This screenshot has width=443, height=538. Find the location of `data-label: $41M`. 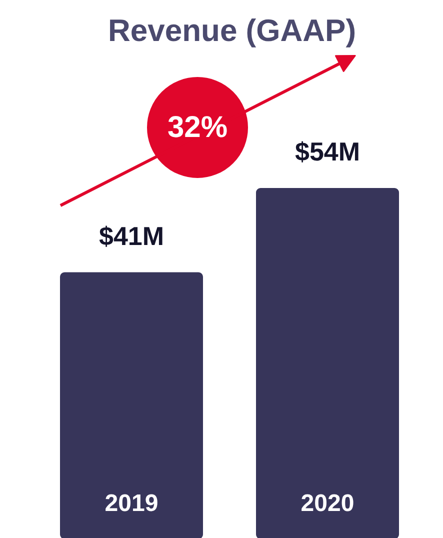

data-label: $41M is located at coordinates (131, 235).